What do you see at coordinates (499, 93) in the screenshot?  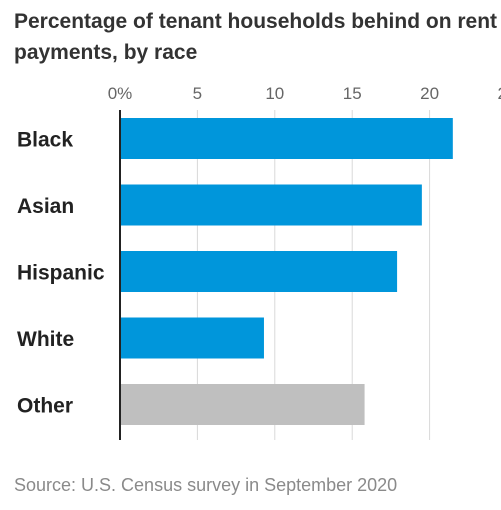 I see `x-tick-label: 25` at bounding box center [499, 93].